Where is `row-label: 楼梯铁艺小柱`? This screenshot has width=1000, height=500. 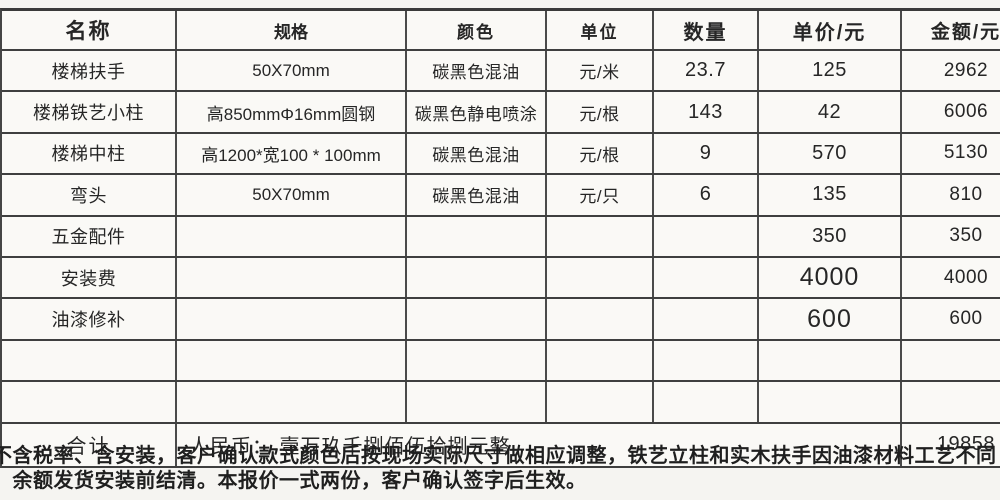
row-label: 楼梯铁艺小柱 is located at coordinates (89, 112).